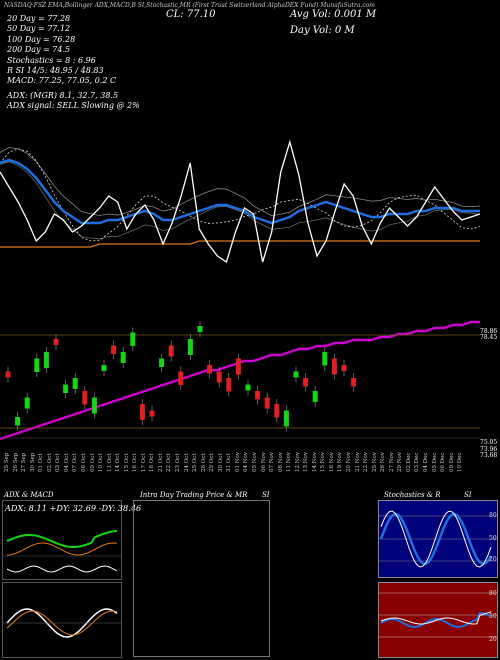 This screenshot has height=660, width=500. What do you see at coordinates (201, 578) in the screenshot?
I see `intraday-panel` at bounding box center [201, 578].